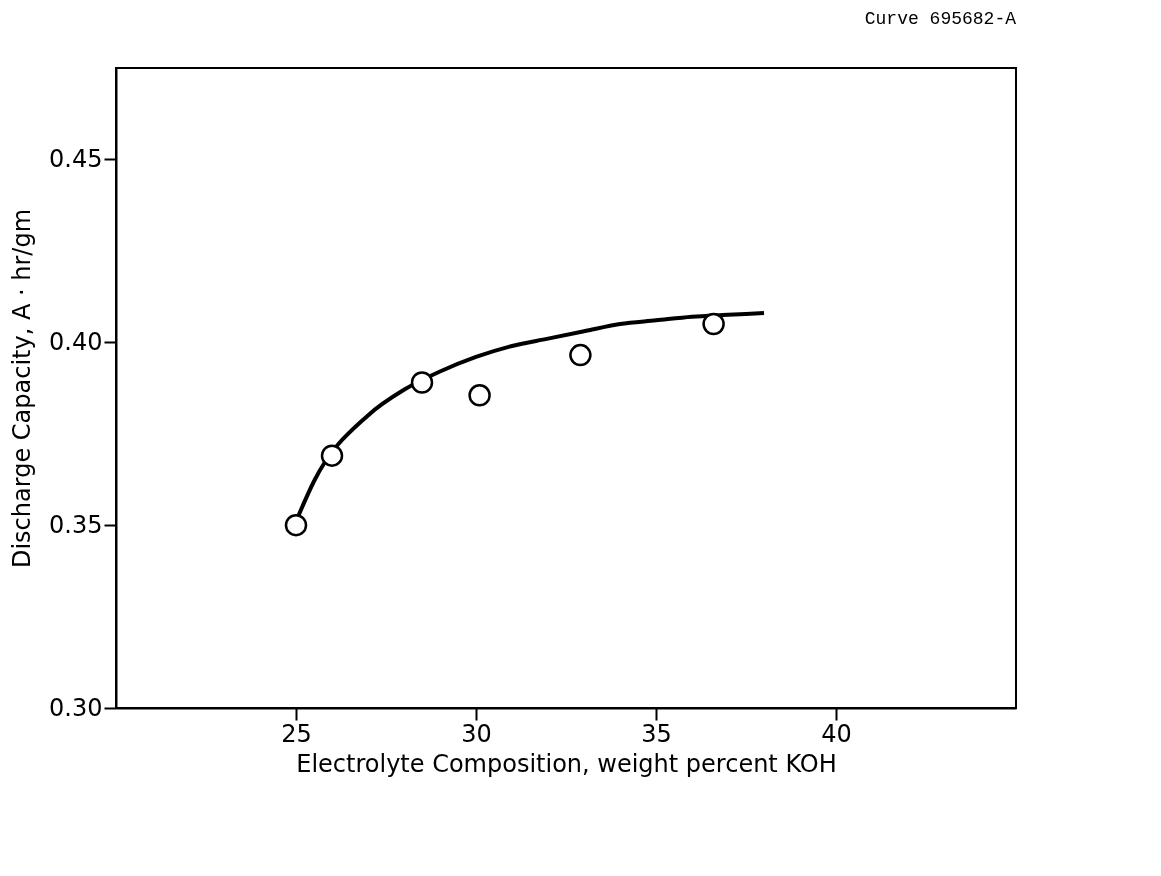 This screenshot has height=876, width=1161. What do you see at coordinates (836, 733) in the screenshot?
I see `x-tick-label: 40` at bounding box center [836, 733].